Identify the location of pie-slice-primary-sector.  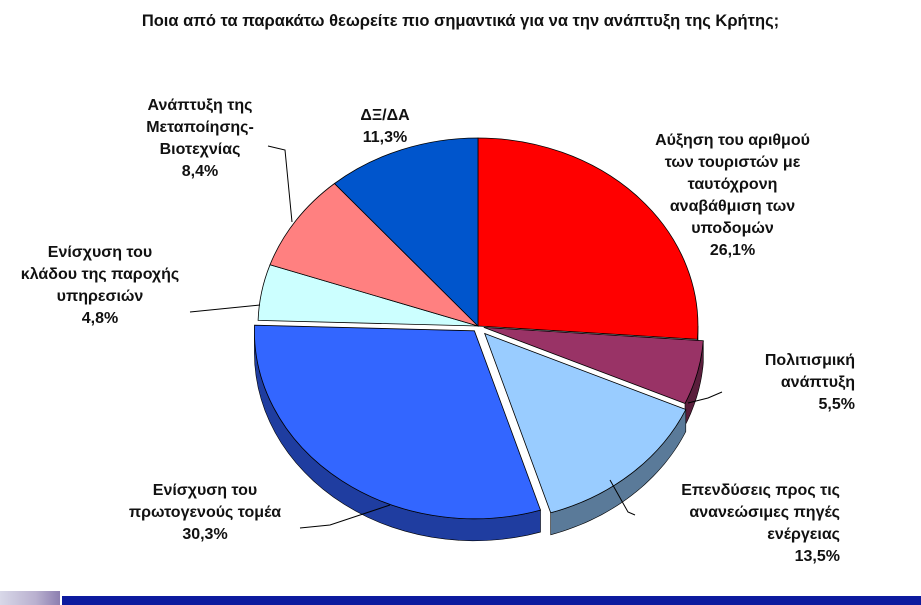
(398, 422).